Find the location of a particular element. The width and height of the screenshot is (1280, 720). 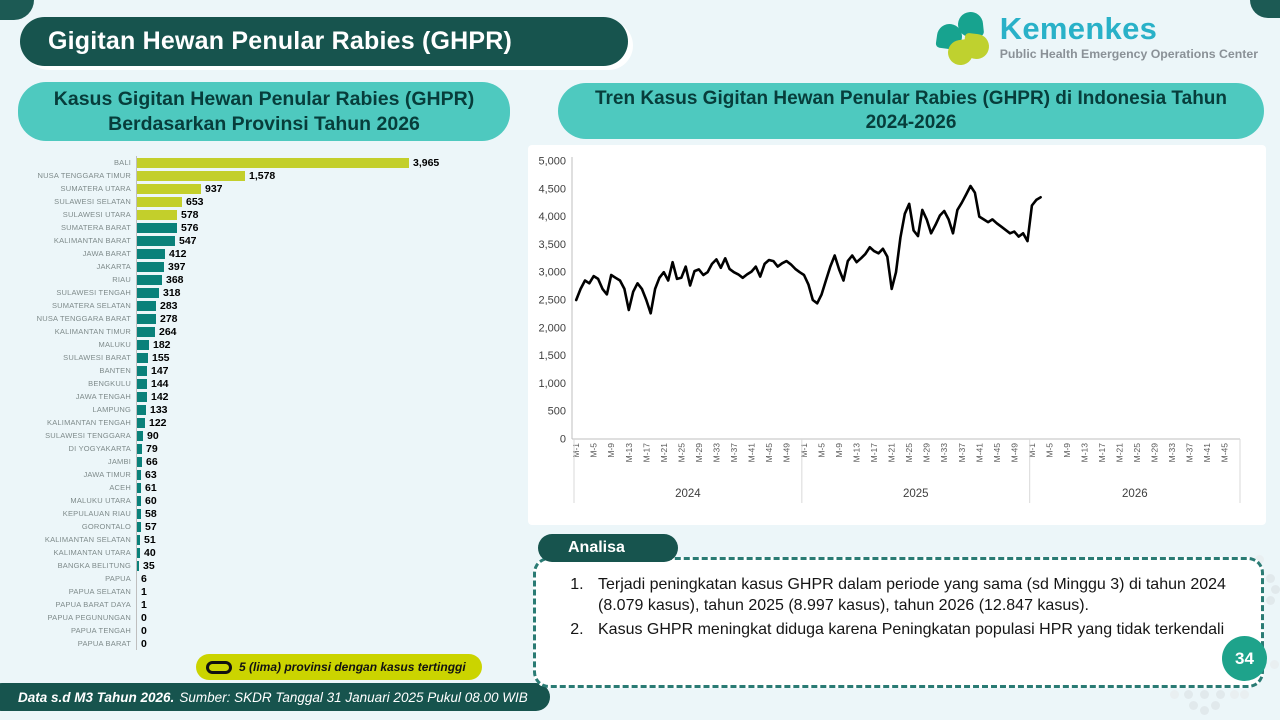

bar-row: PAPUA TENGAH 0 is located at coordinates (264, 630).